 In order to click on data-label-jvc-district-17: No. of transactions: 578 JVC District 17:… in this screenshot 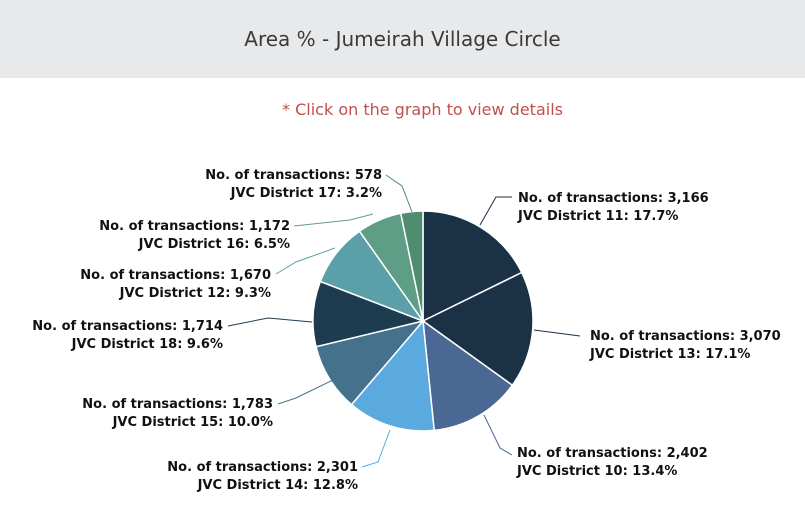, I will do `click(293, 184)`.